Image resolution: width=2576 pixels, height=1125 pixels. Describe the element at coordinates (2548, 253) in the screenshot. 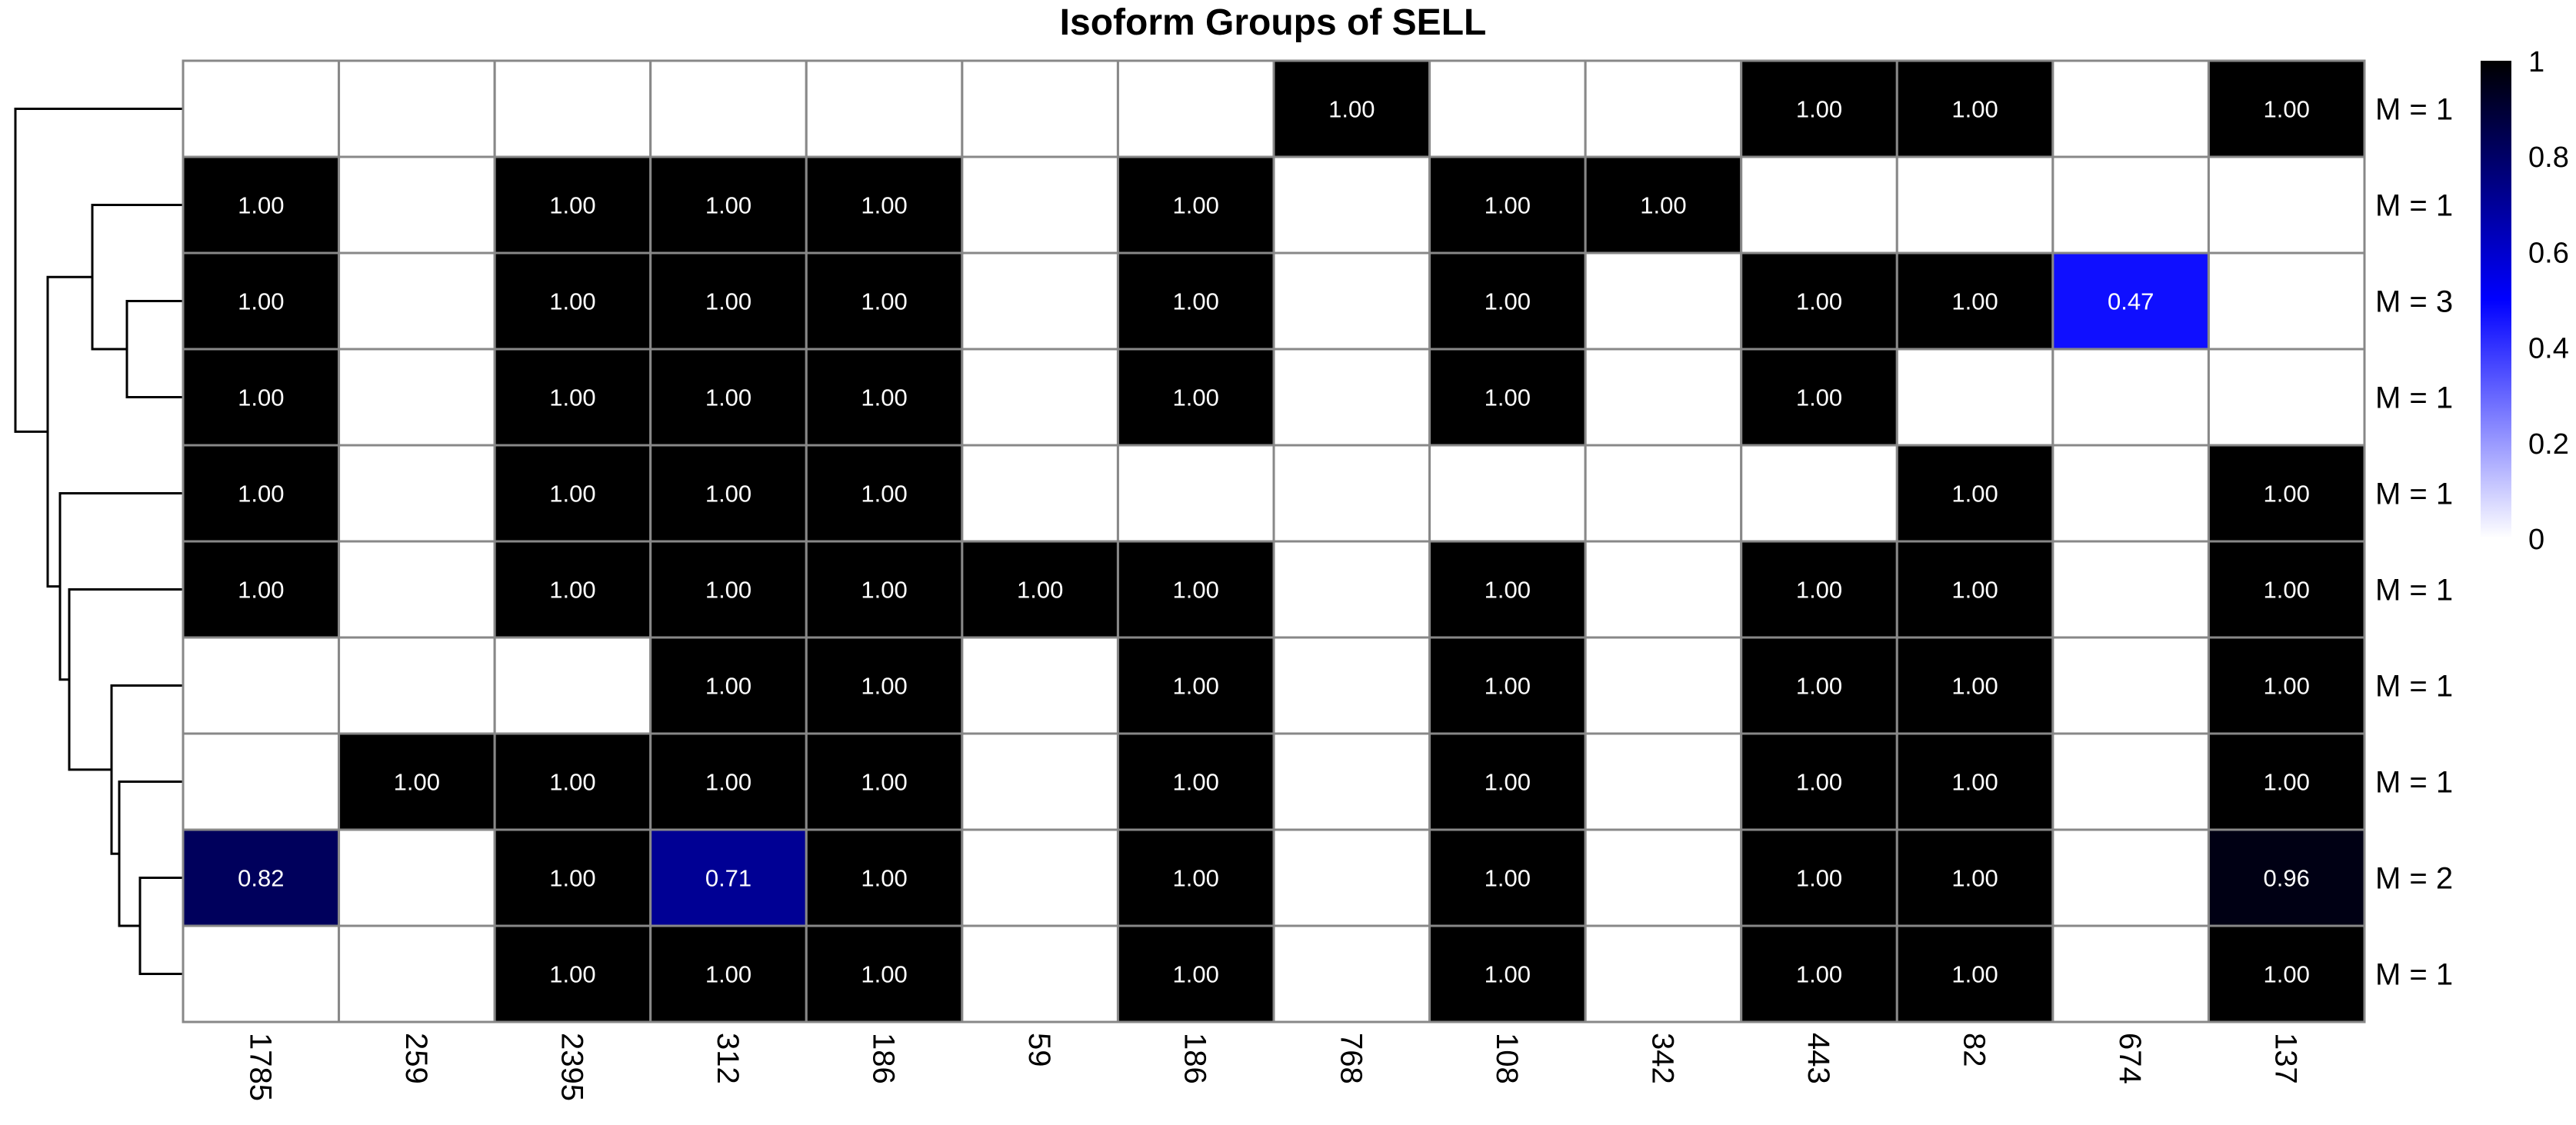

I see `legend-tick-label: 0.6` at that location.